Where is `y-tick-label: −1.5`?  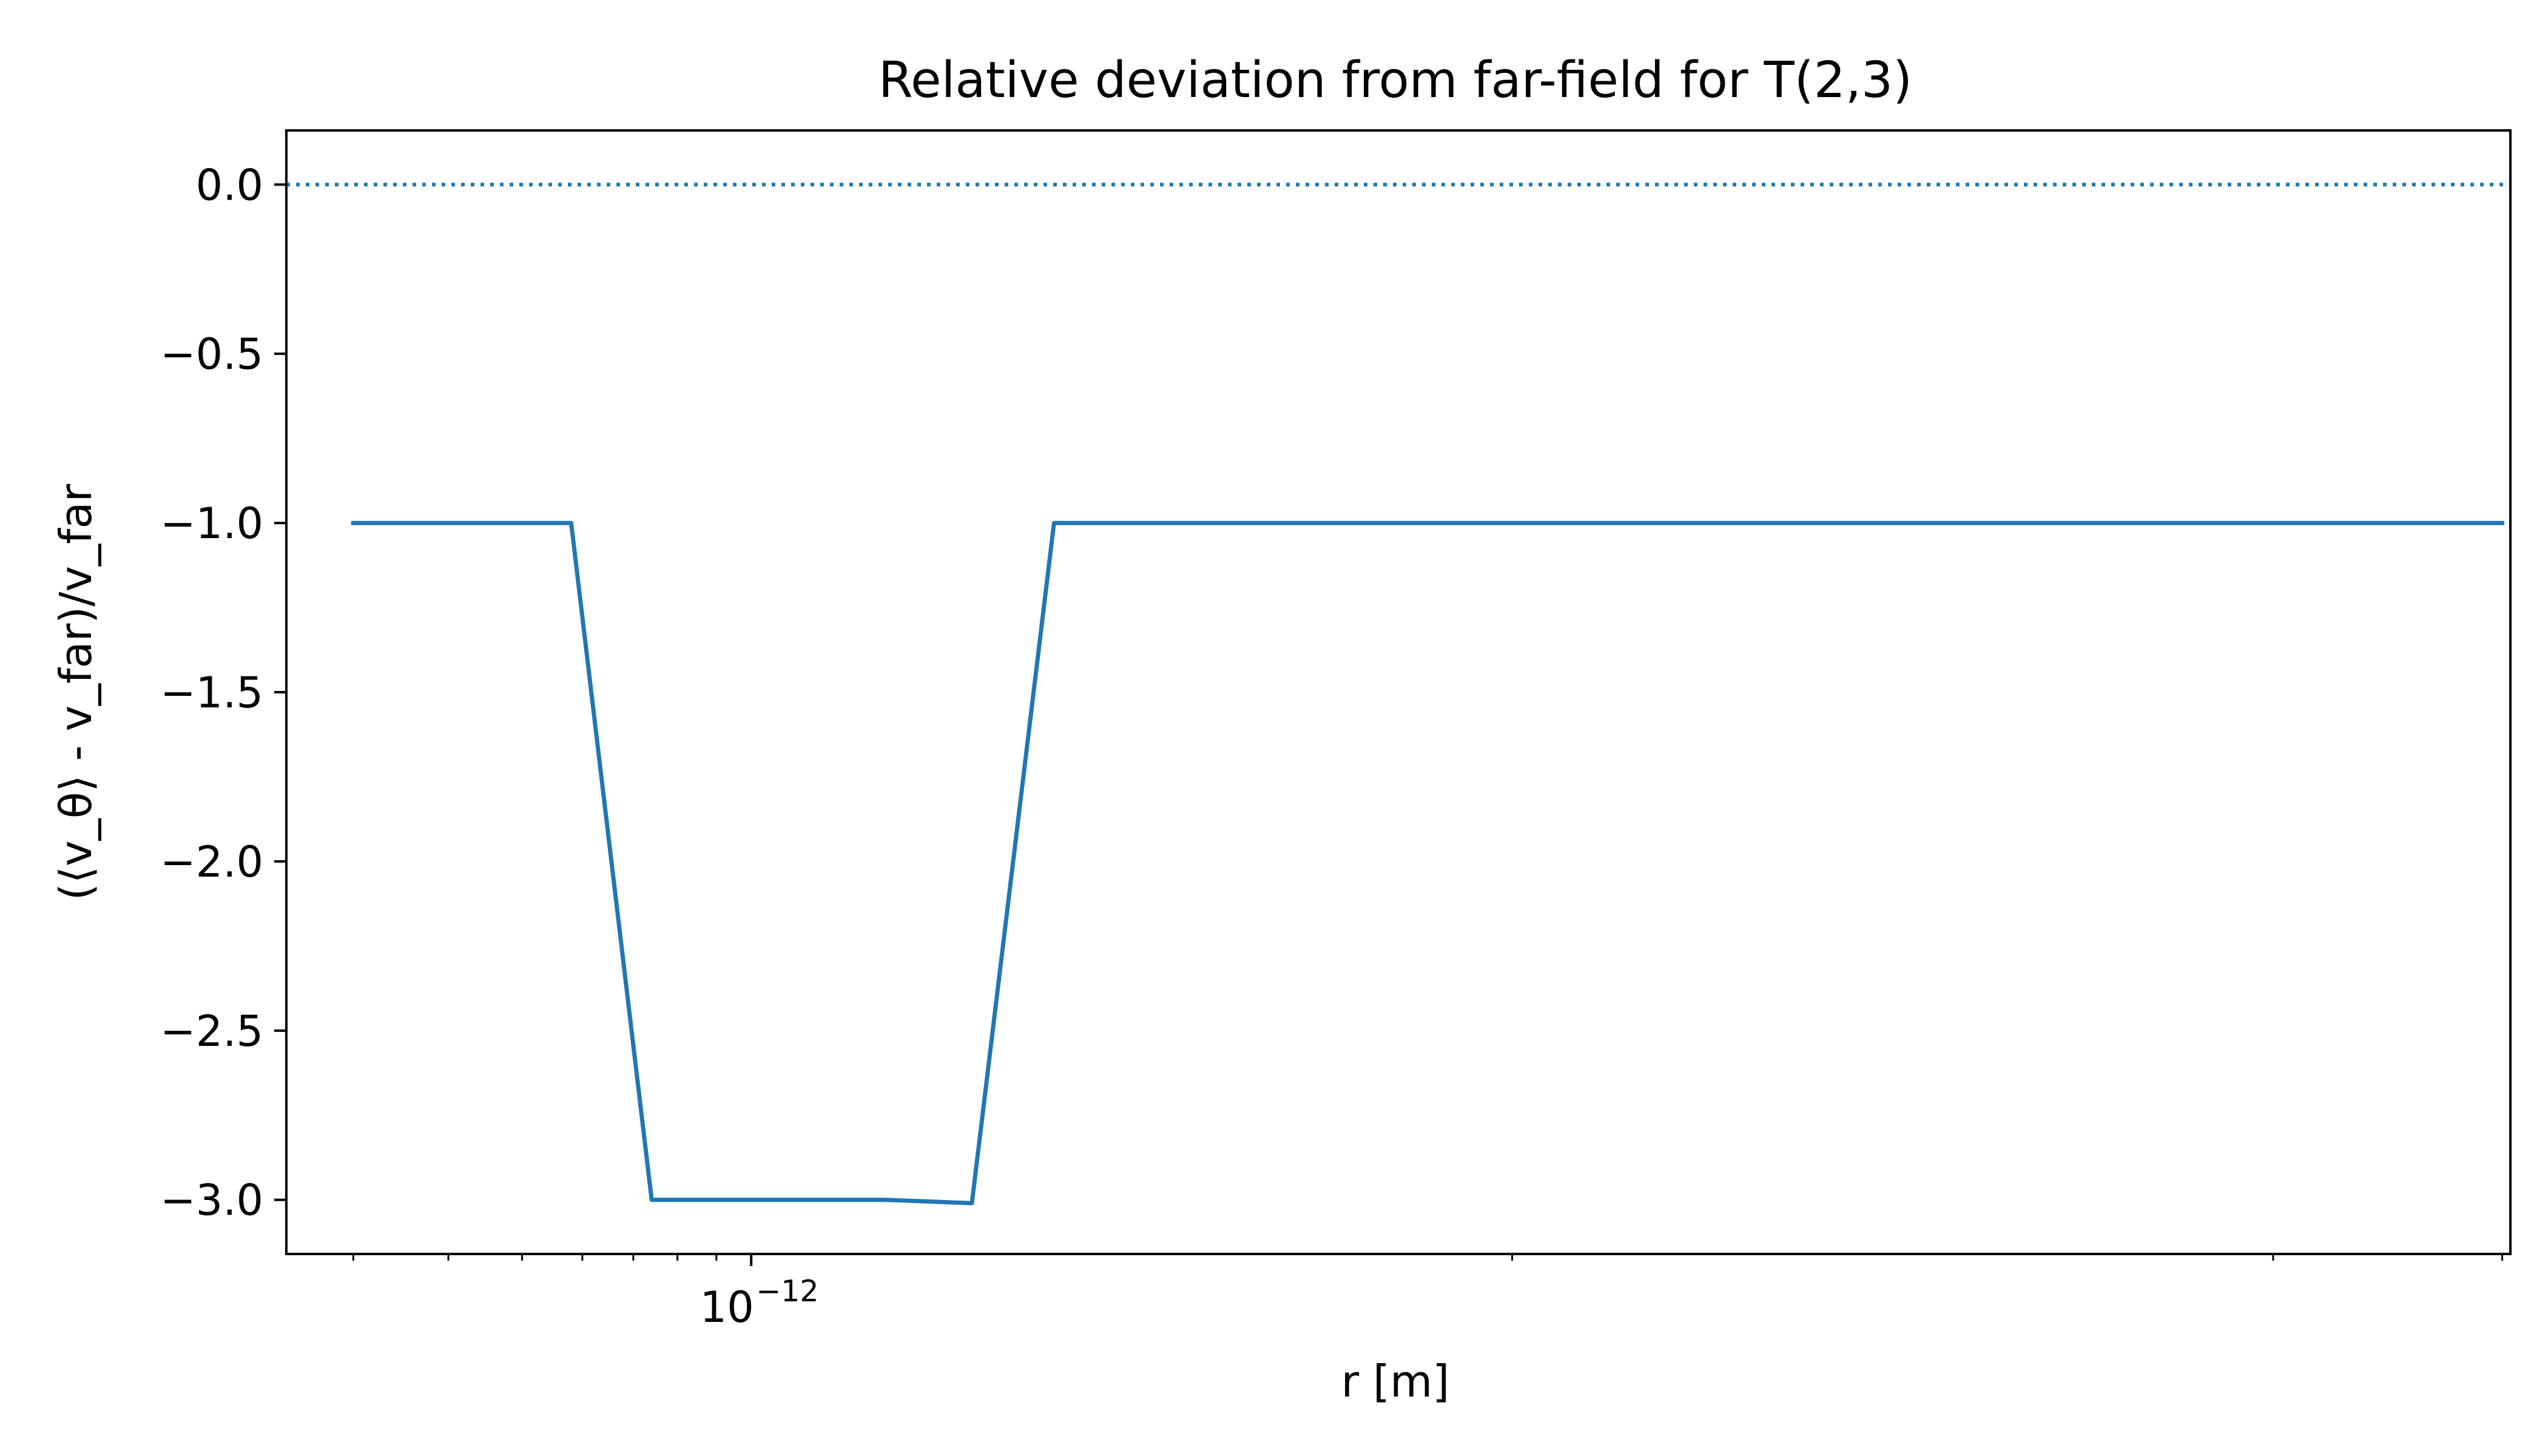 y-tick-label: −1.5 is located at coordinates (211, 693).